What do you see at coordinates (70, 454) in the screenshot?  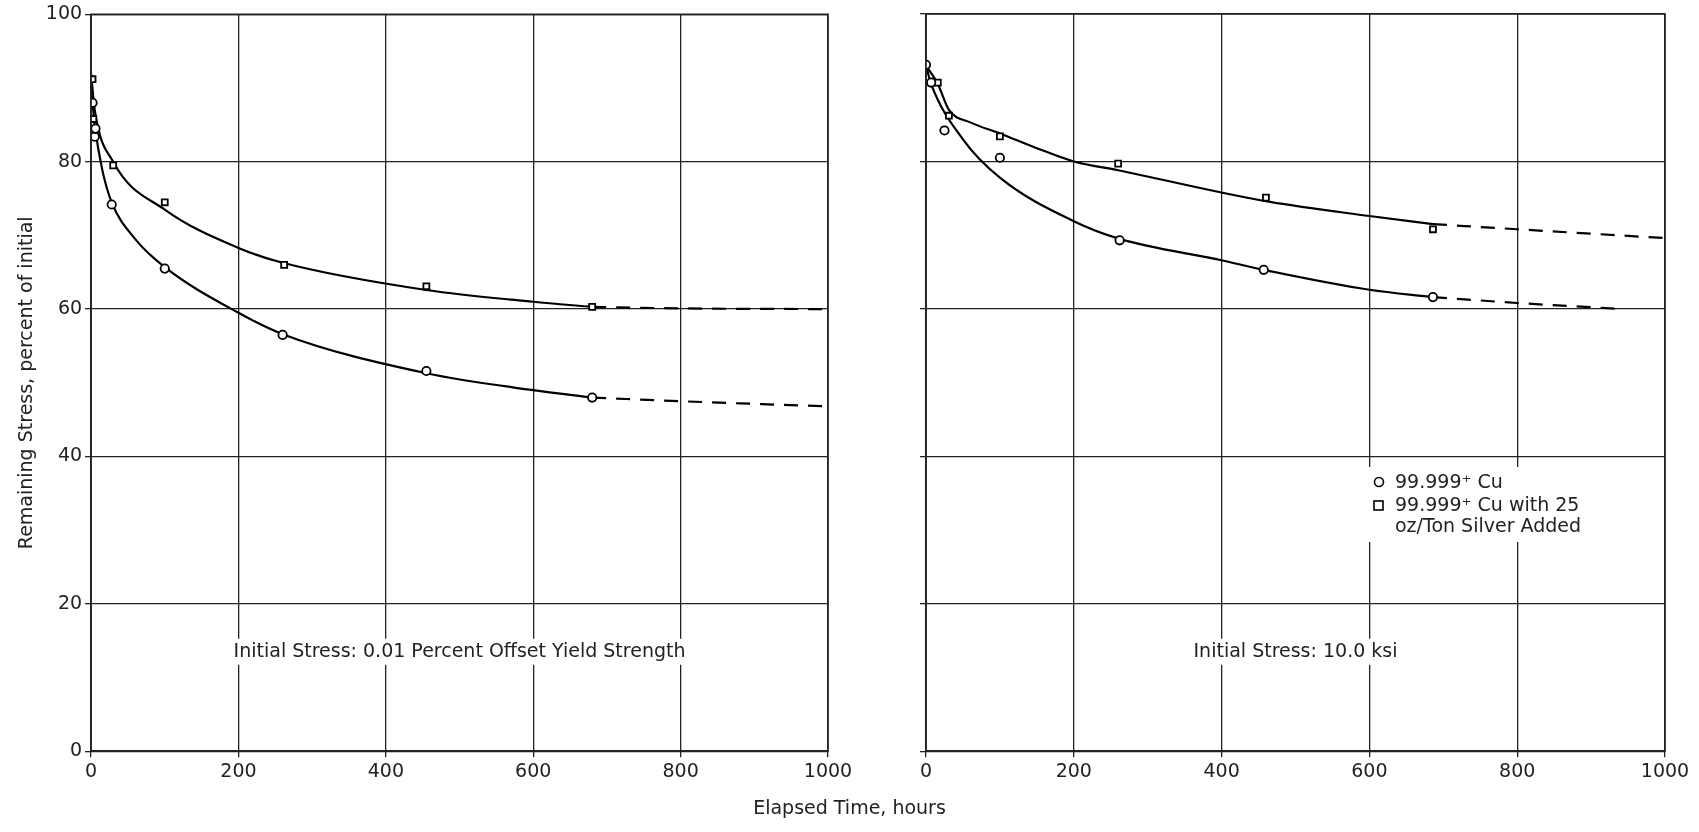 I see `y-tick-label: 40` at bounding box center [70, 454].